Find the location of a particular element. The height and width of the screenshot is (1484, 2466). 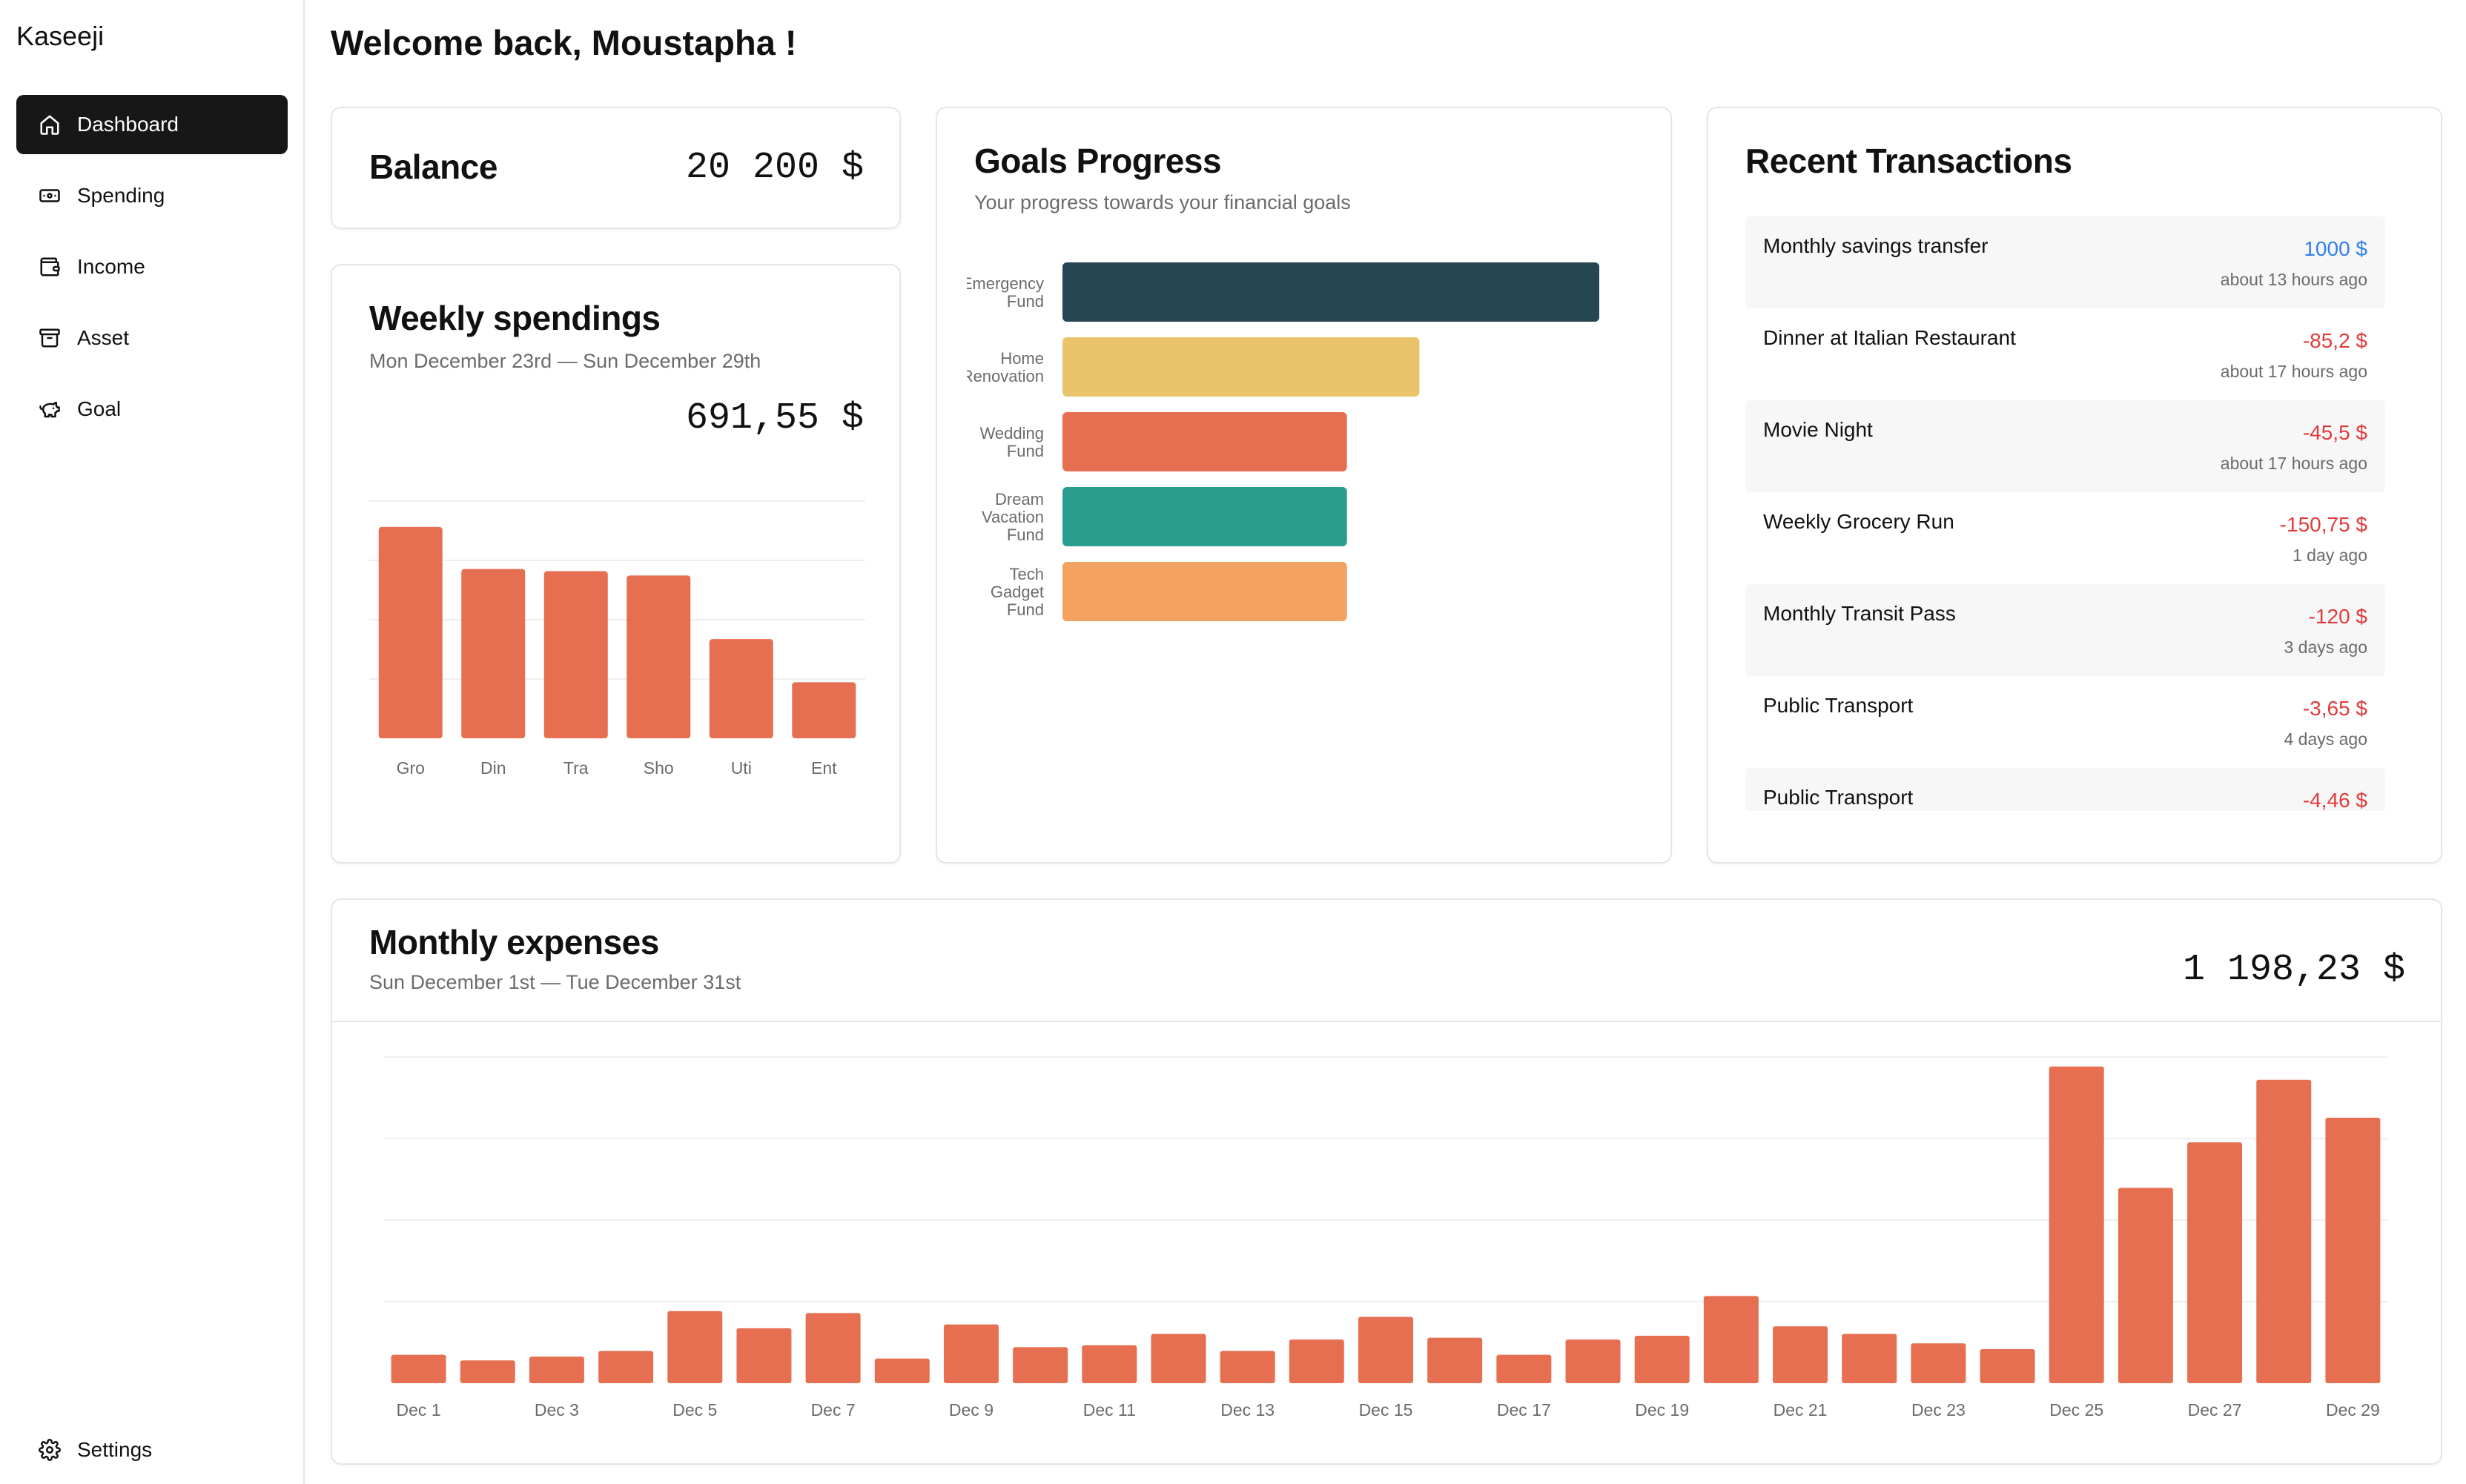

transaction-item: Monthly Transit Pass -120 $ 3 days ago is located at coordinates (2065, 630).